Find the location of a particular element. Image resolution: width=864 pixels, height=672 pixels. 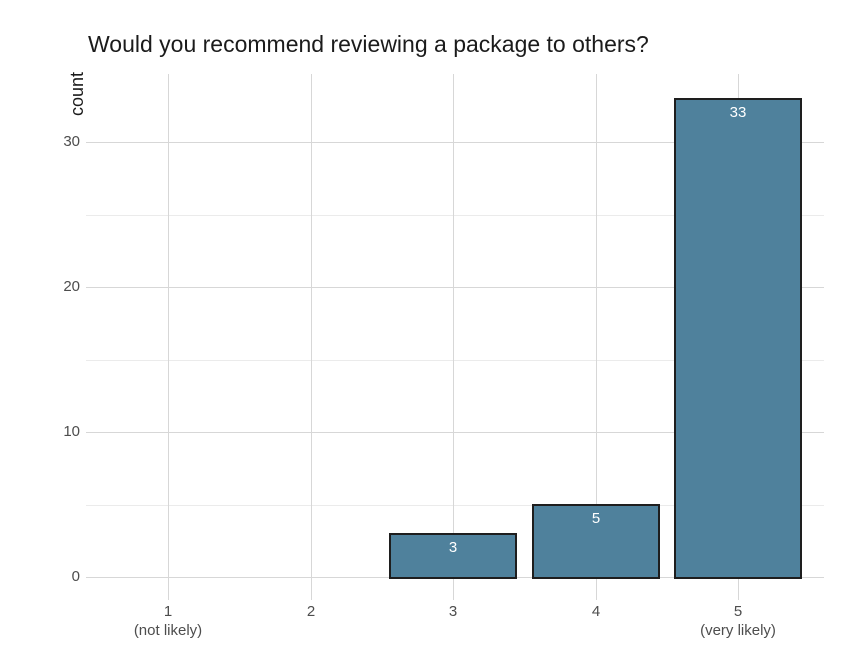

x-tick-line: 2 is located at coordinates (311, 611).